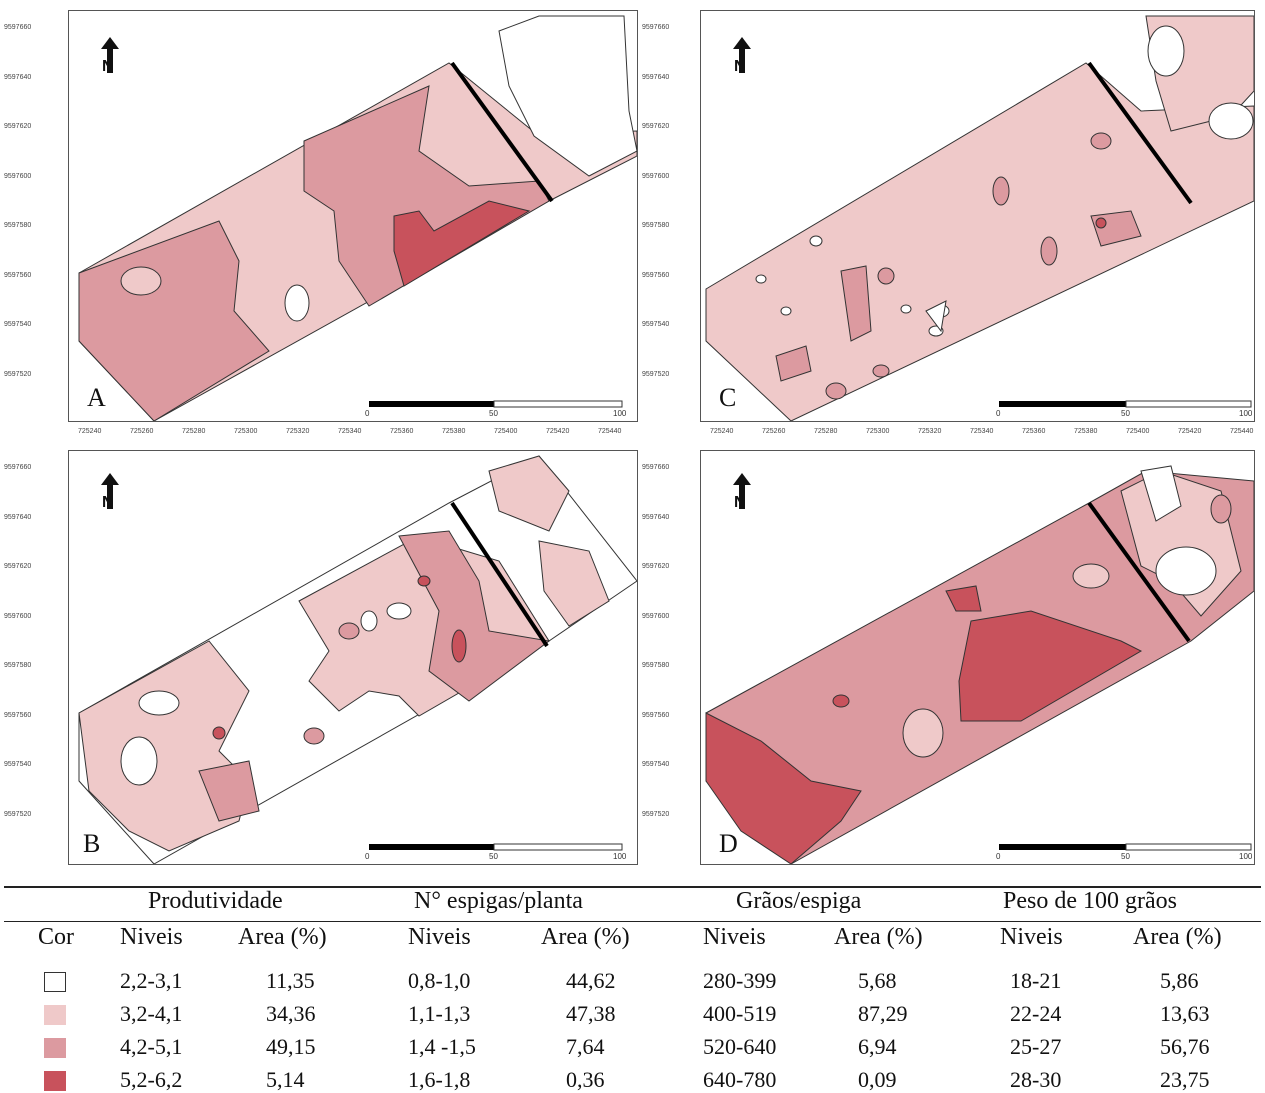 The height and width of the screenshot is (1093, 1265). What do you see at coordinates (740, 1013) in the screenshot?
I see `legend-cell: 400-519` at bounding box center [740, 1013].